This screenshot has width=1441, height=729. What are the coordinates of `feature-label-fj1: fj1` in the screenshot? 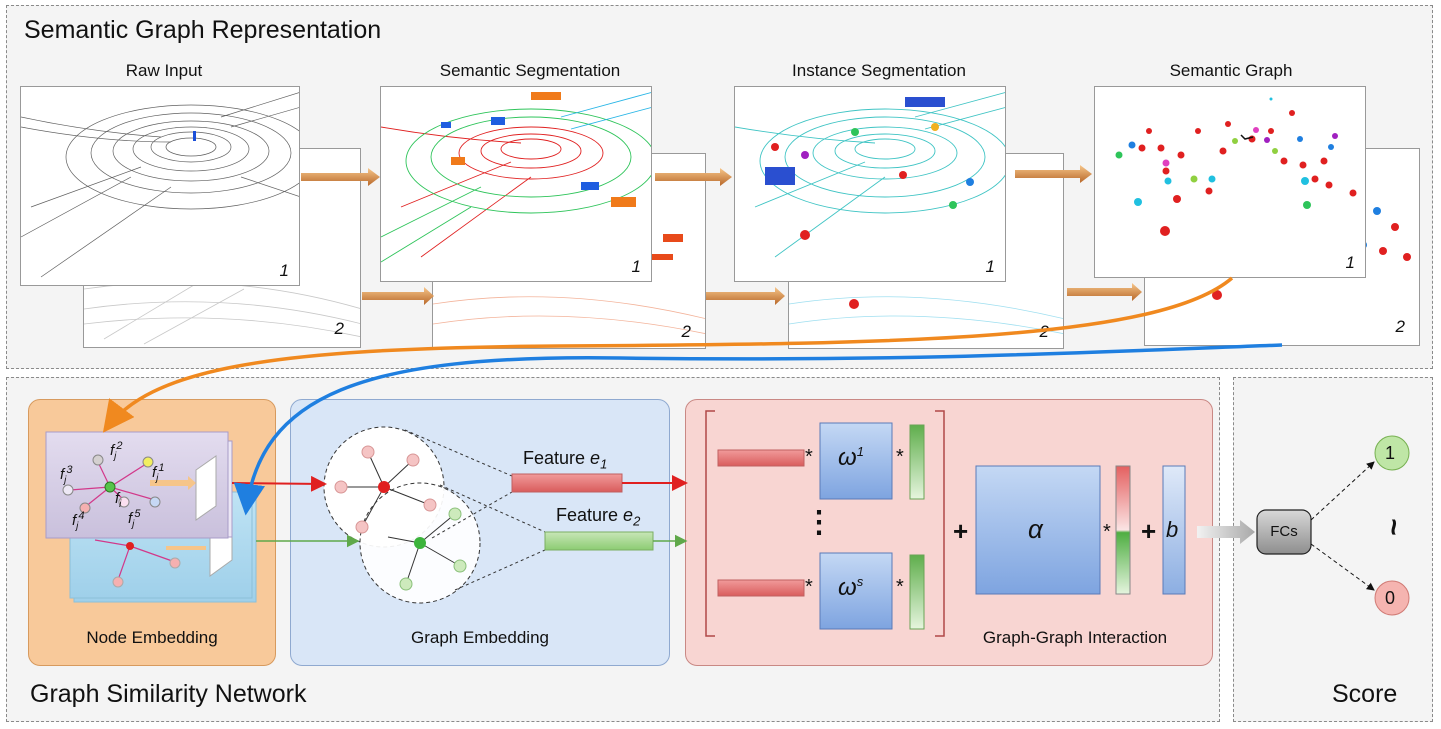 It's located at (158, 473).